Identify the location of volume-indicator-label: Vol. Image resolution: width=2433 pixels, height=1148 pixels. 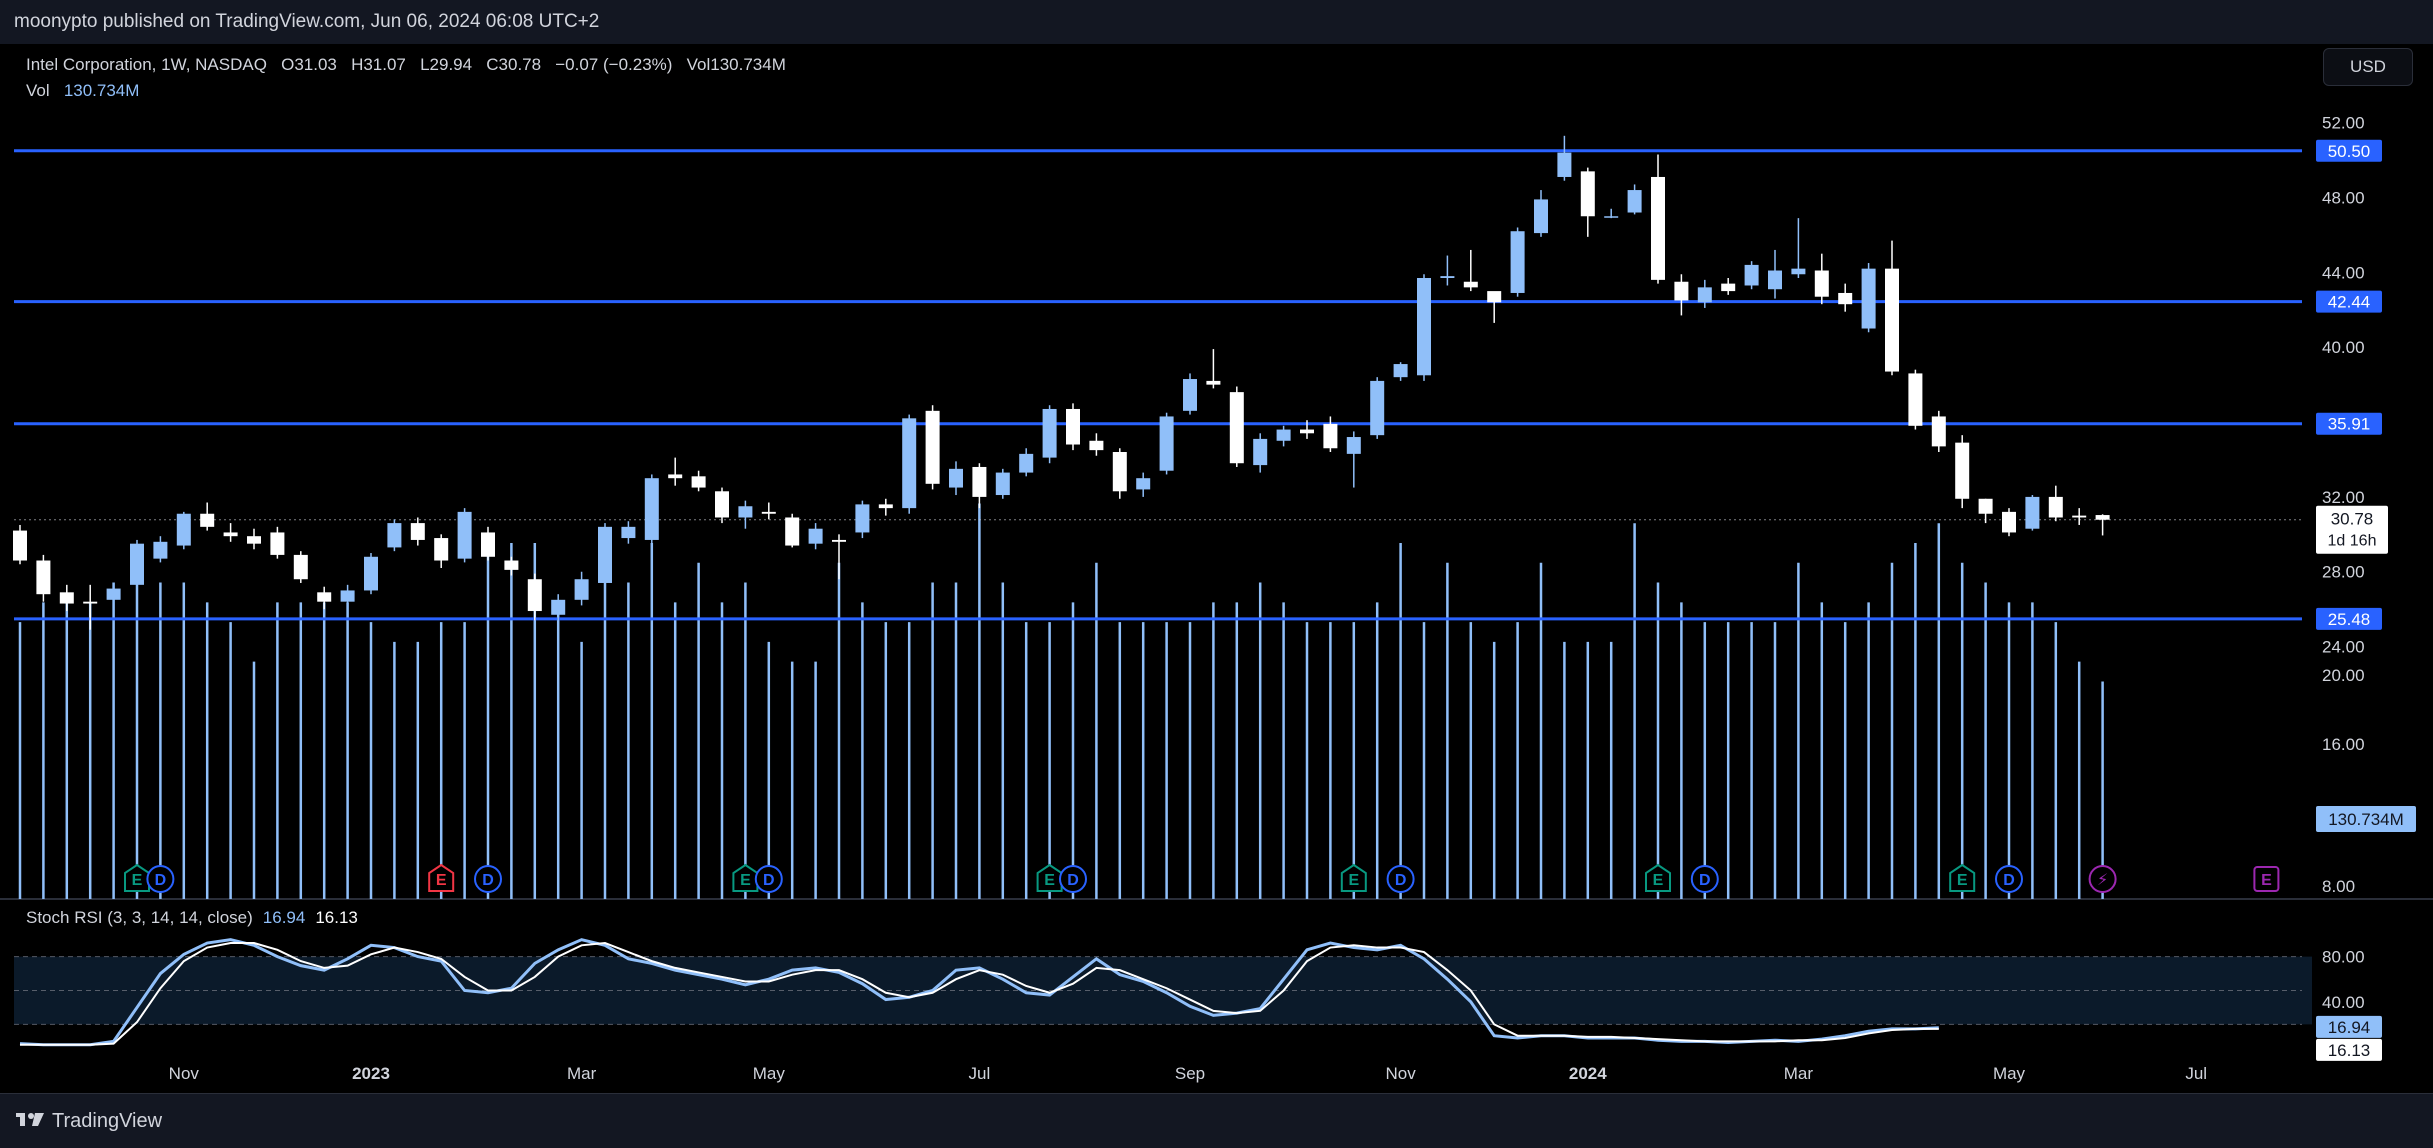
(38, 90).